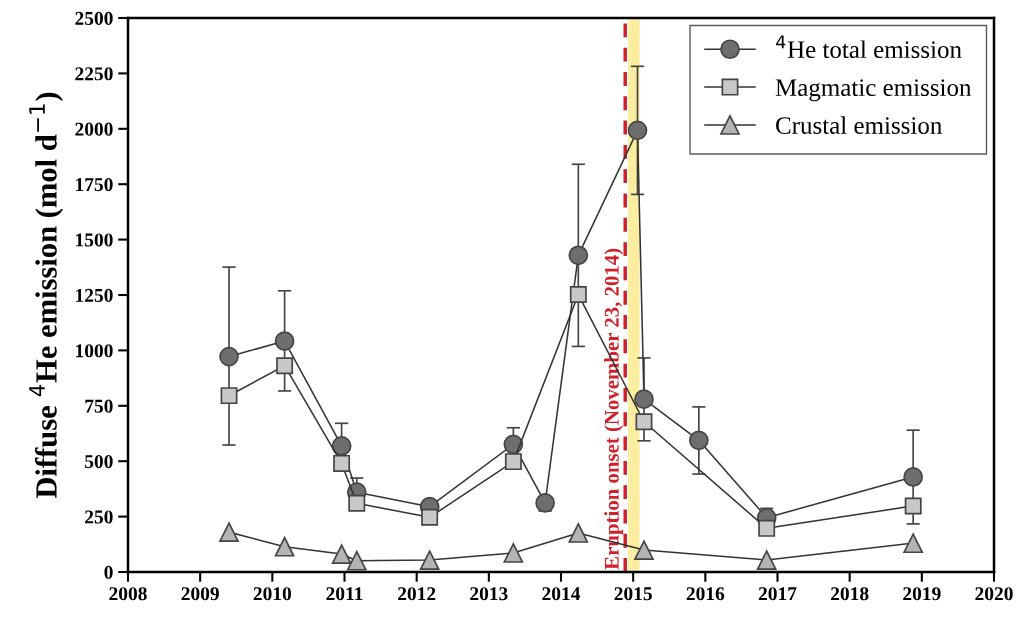 This screenshot has width=1019, height=617. What do you see at coordinates (94, 185) in the screenshot?
I see `y-tick-label: 1750` at bounding box center [94, 185].